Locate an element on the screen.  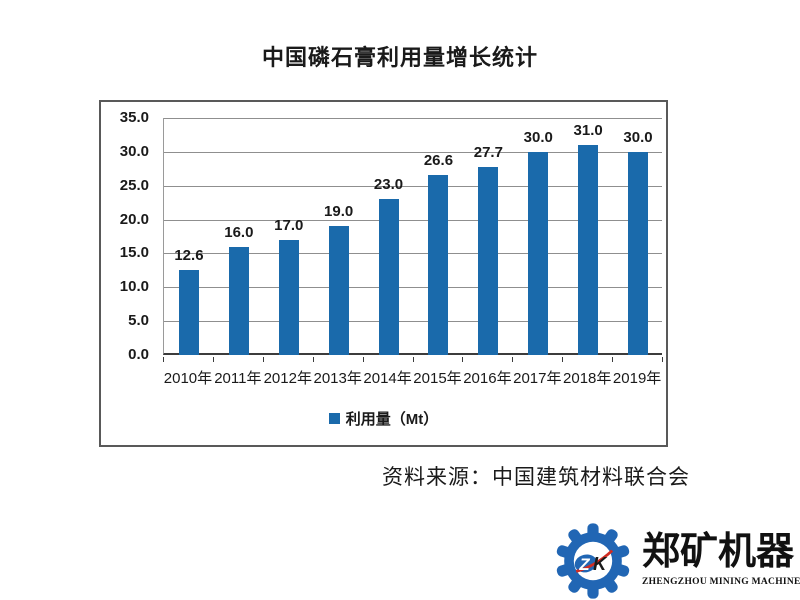
monogram-z: Z is located at coordinates (584, 564).